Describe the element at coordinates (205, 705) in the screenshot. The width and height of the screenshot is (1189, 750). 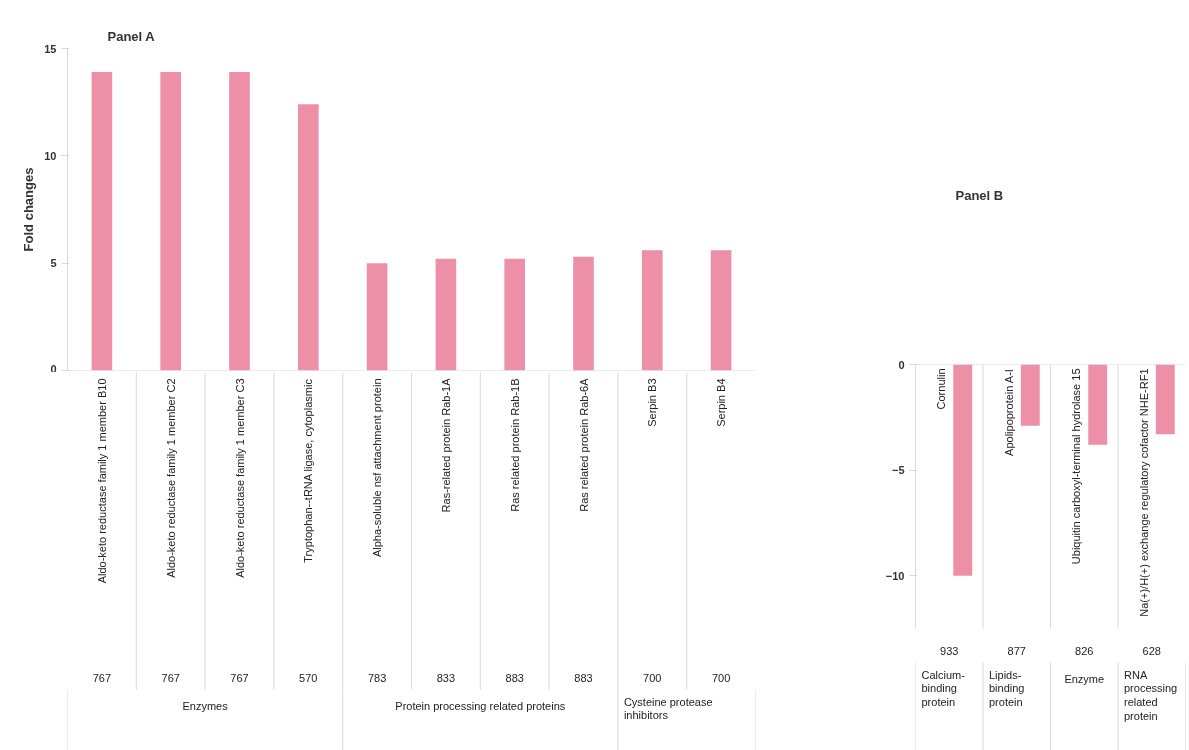
I see `text: Enzymes` at that location.